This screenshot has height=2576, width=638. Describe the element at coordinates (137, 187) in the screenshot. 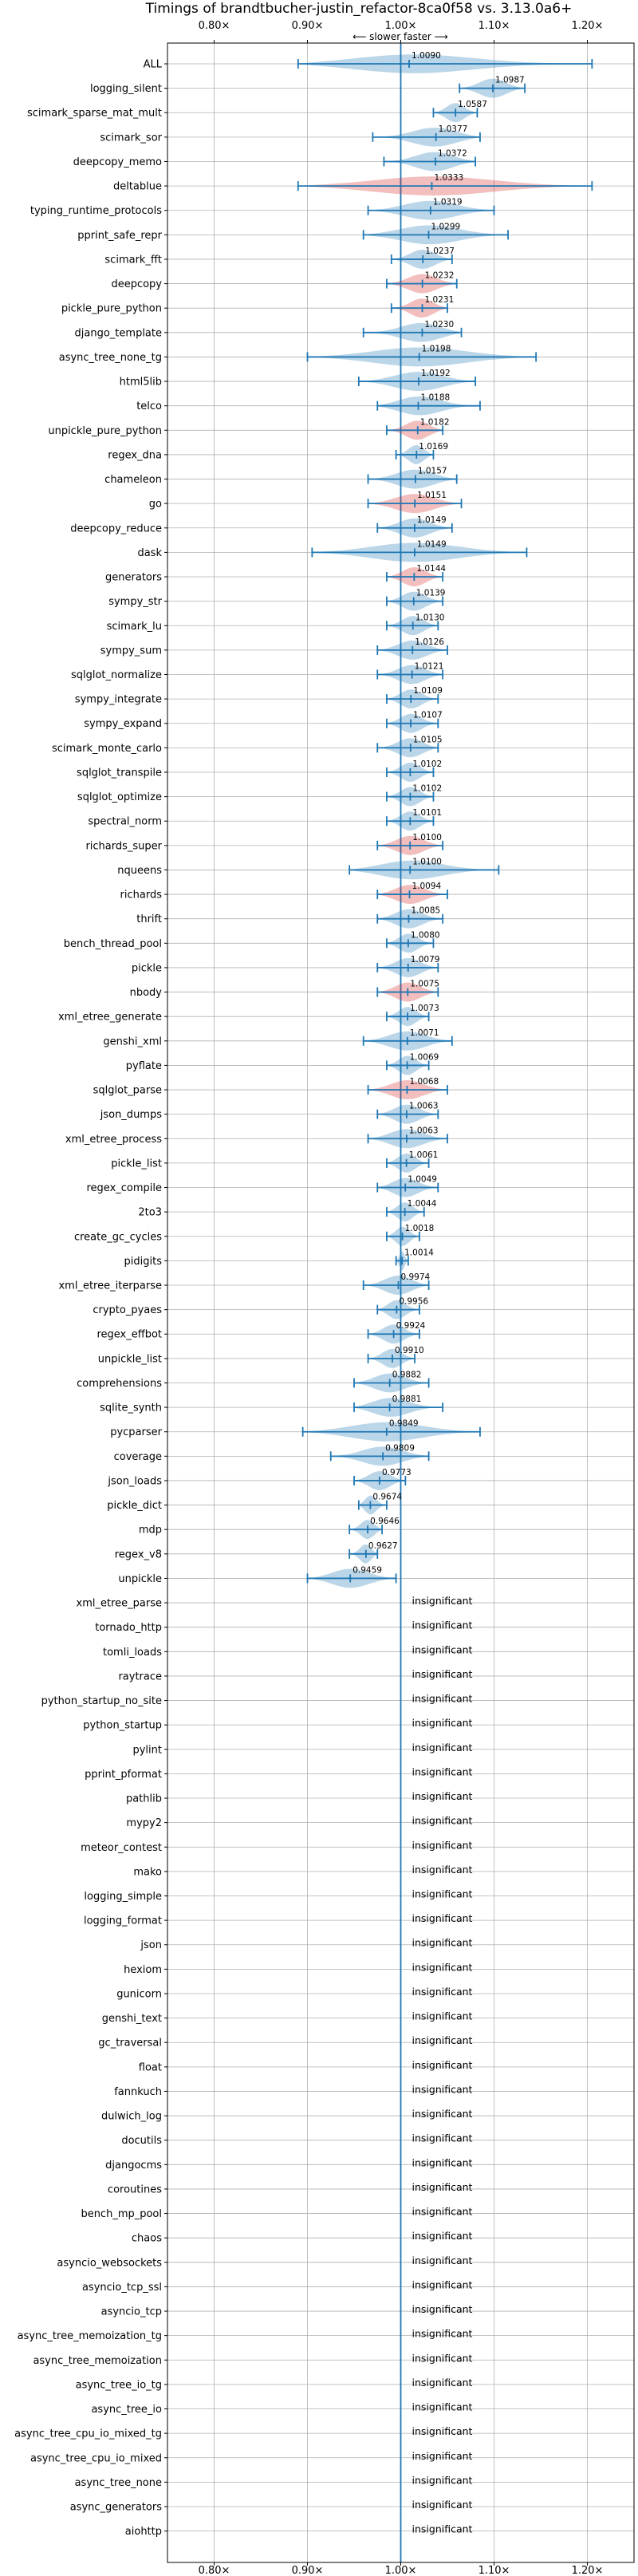

I see `category-label: deltablue` at that location.